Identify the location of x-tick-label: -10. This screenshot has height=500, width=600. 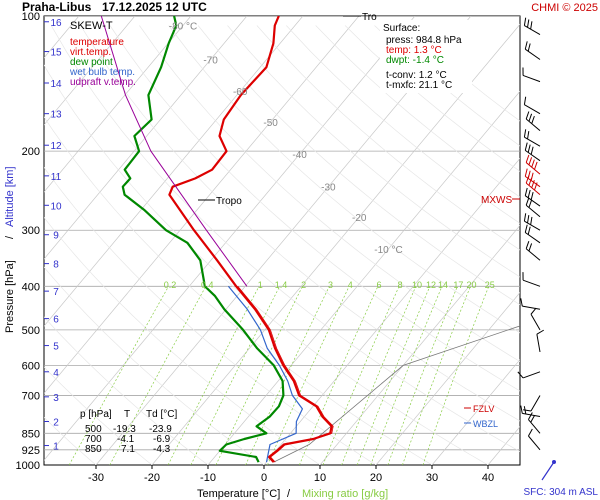
(208, 478).